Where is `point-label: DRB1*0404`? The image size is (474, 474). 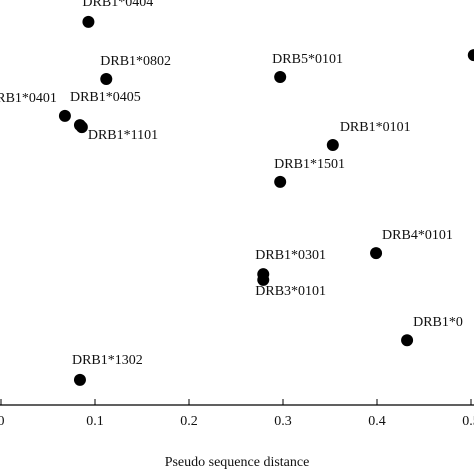
point-label: DRB1*0404 is located at coordinates (117, 5).